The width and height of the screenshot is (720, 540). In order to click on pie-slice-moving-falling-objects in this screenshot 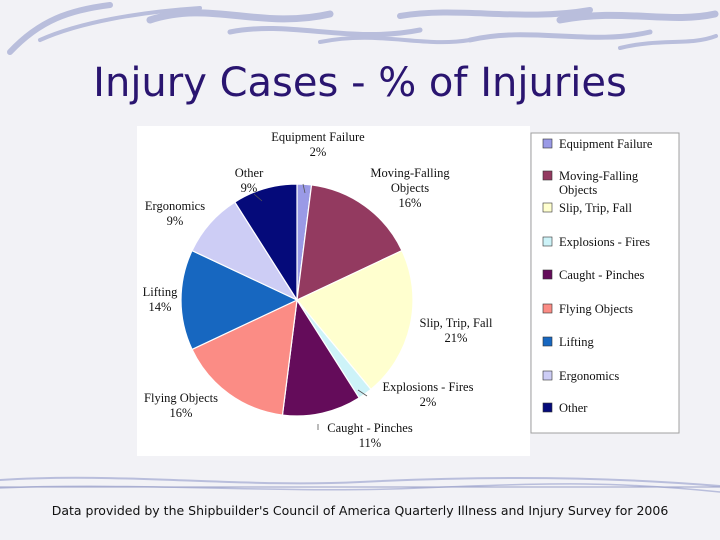, I will do `click(349, 243)`.